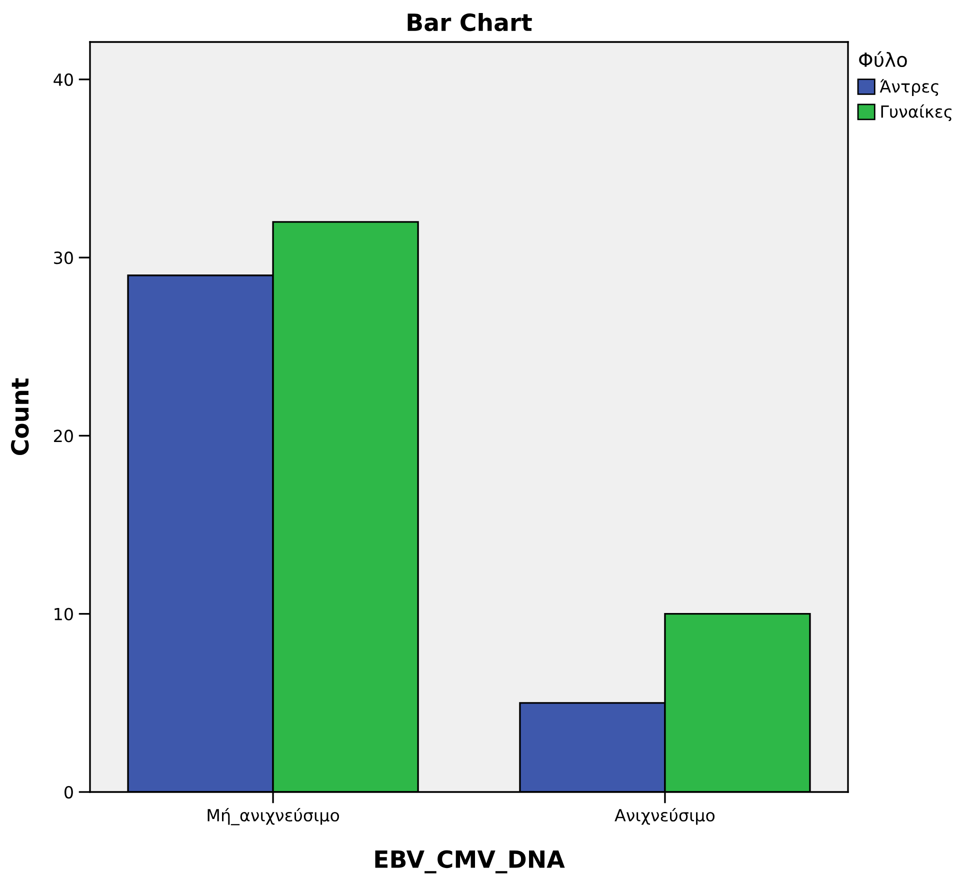 The height and width of the screenshot is (877, 955). What do you see at coordinates (63, 258) in the screenshot?
I see `y-tick-label: 30` at bounding box center [63, 258].